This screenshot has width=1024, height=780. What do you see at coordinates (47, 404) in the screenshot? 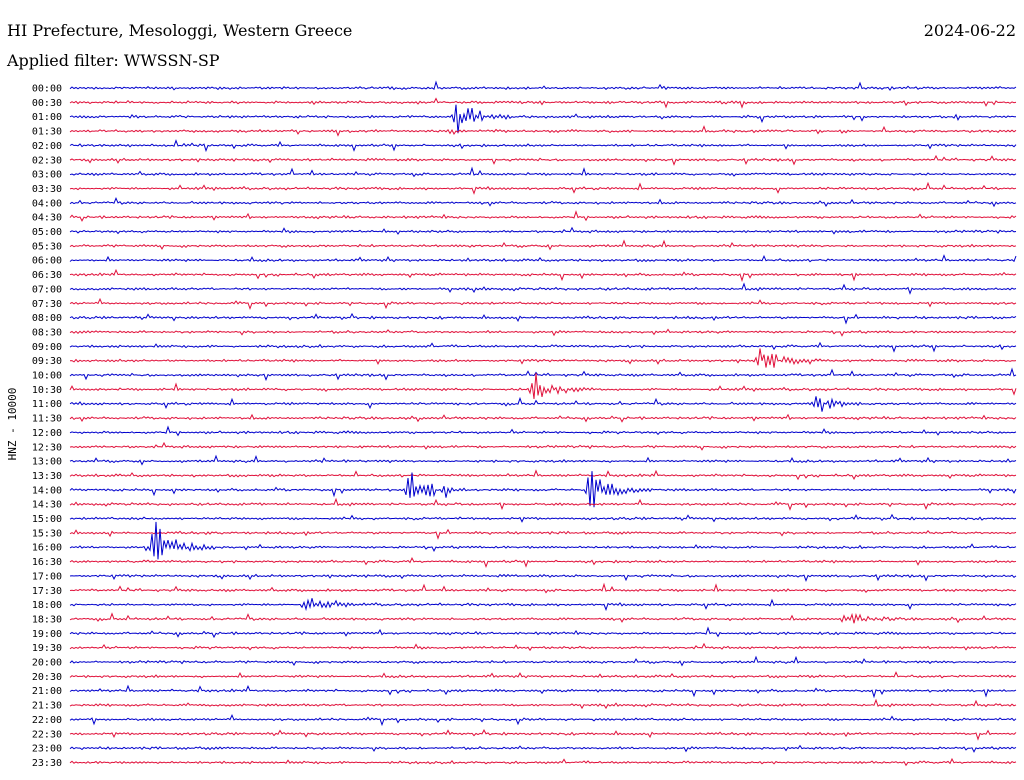
I see `tick-label: 11:00` at bounding box center [47, 404].